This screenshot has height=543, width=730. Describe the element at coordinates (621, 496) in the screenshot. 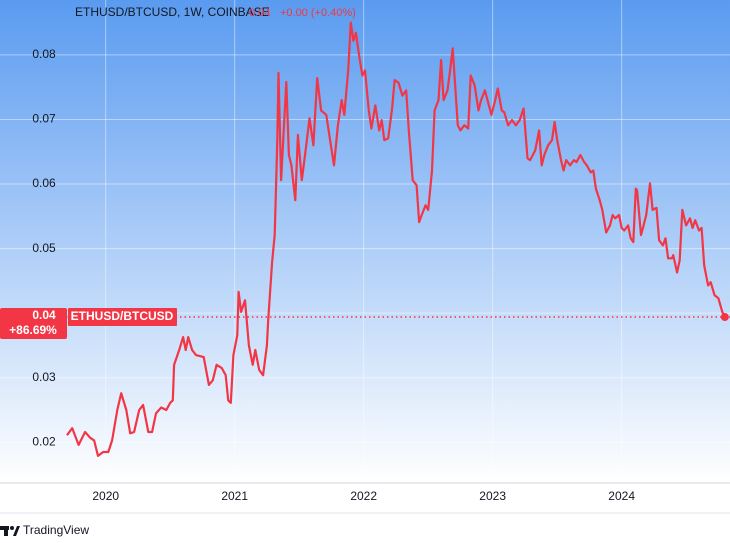

I see `x-tick-label: 2024` at that location.